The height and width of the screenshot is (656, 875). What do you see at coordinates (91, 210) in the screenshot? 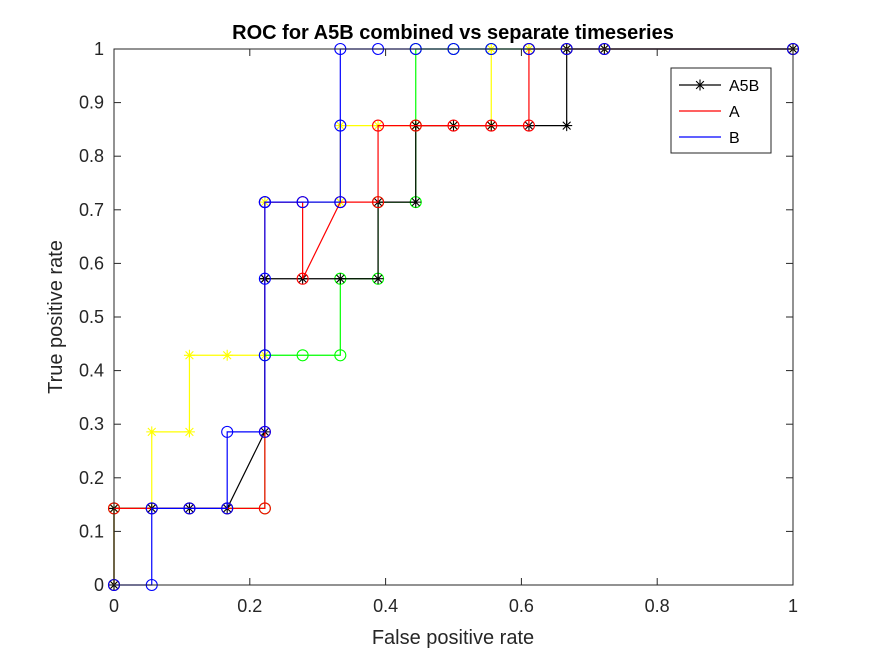
I see `y-tick-label: 0.7` at bounding box center [91, 210].